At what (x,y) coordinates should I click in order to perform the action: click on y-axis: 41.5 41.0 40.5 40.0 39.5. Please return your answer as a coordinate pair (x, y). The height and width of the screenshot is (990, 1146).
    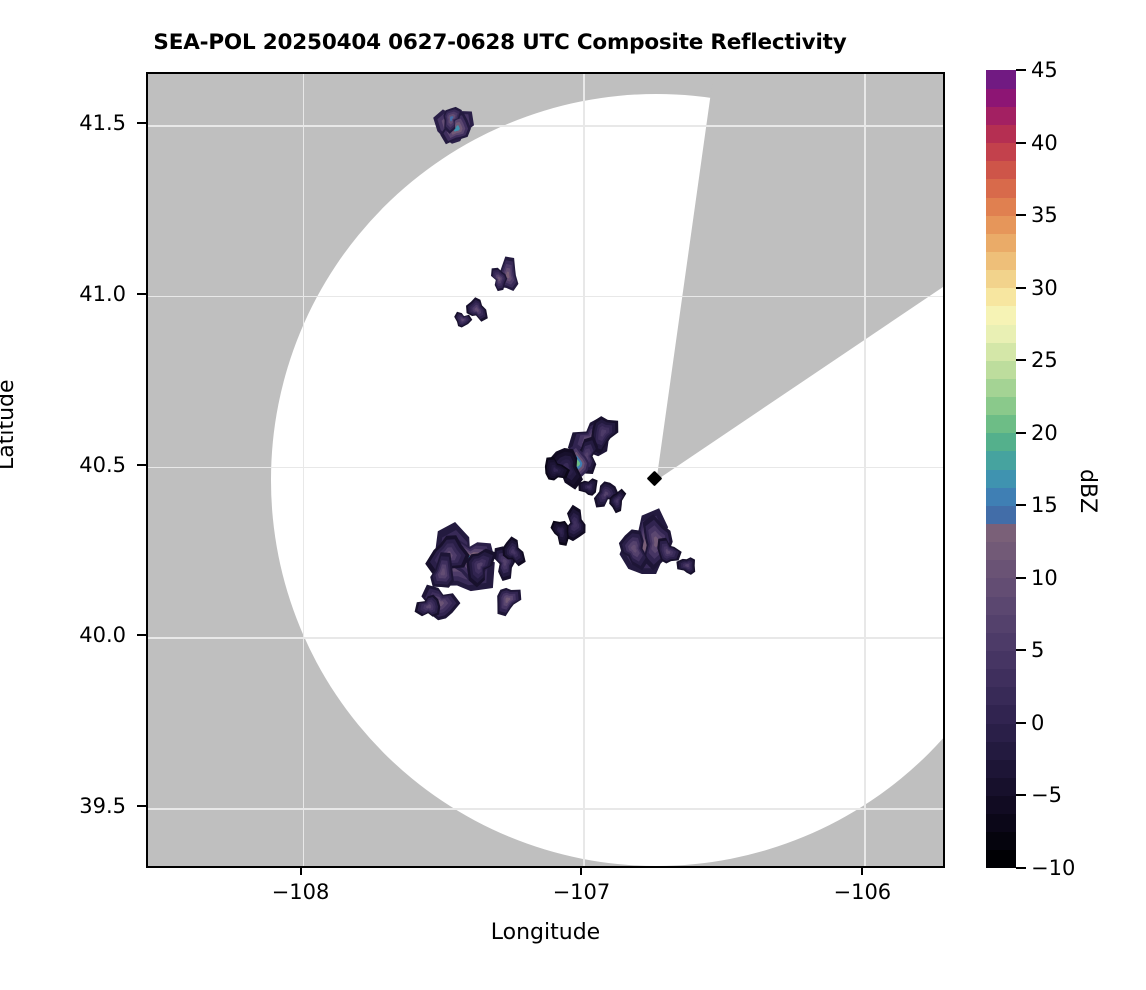
    Looking at the image, I should click on (73, 495).